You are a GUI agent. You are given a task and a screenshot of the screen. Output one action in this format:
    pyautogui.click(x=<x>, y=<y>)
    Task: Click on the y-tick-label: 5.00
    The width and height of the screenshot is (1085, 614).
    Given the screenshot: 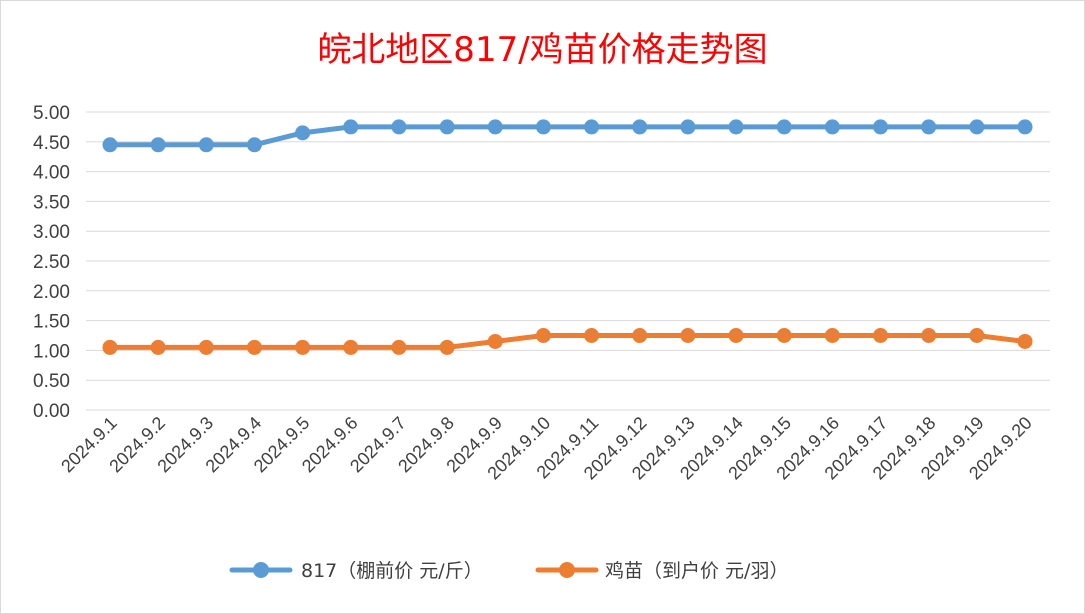 What is the action you would take?
    pyautogui.click(x=51, y=113)
    